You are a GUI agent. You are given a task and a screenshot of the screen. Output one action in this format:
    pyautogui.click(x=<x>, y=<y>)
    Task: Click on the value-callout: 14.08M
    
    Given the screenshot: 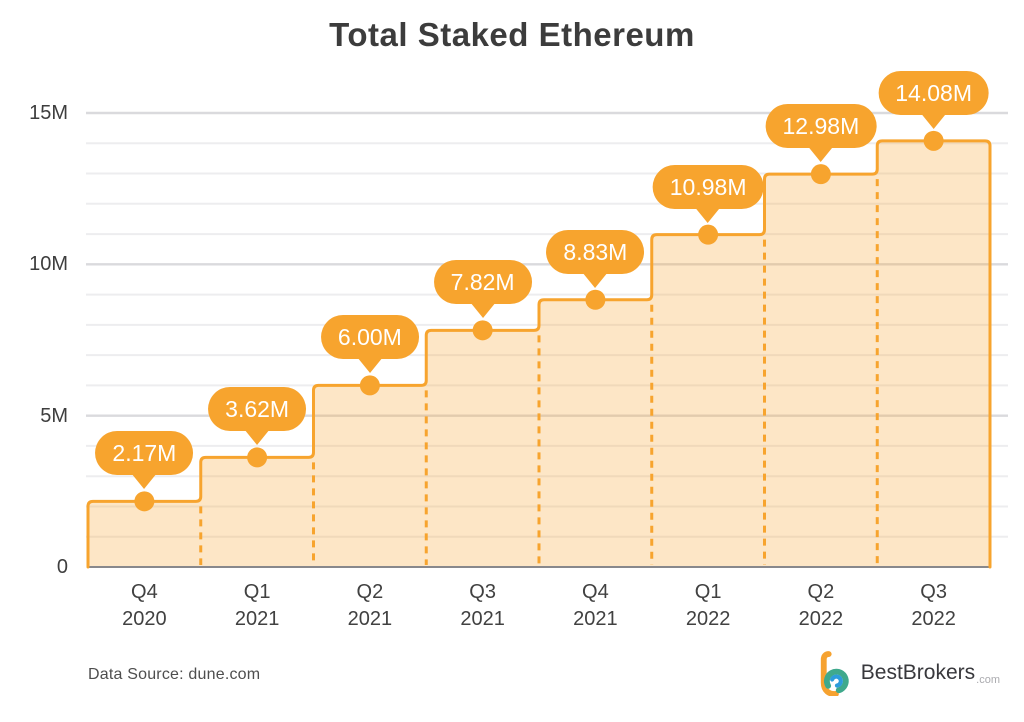 What is the action you would take?
    pyautogui.click(x=933, y=92)
    